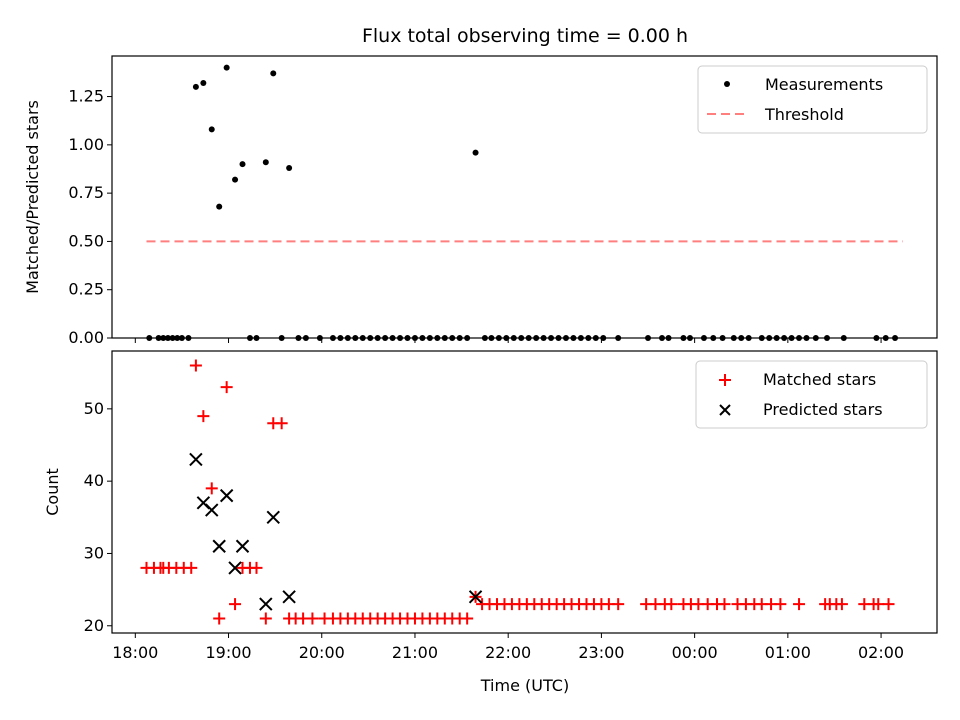  I want to click on bottom-y-tick-label: 20, so click(94, 625).